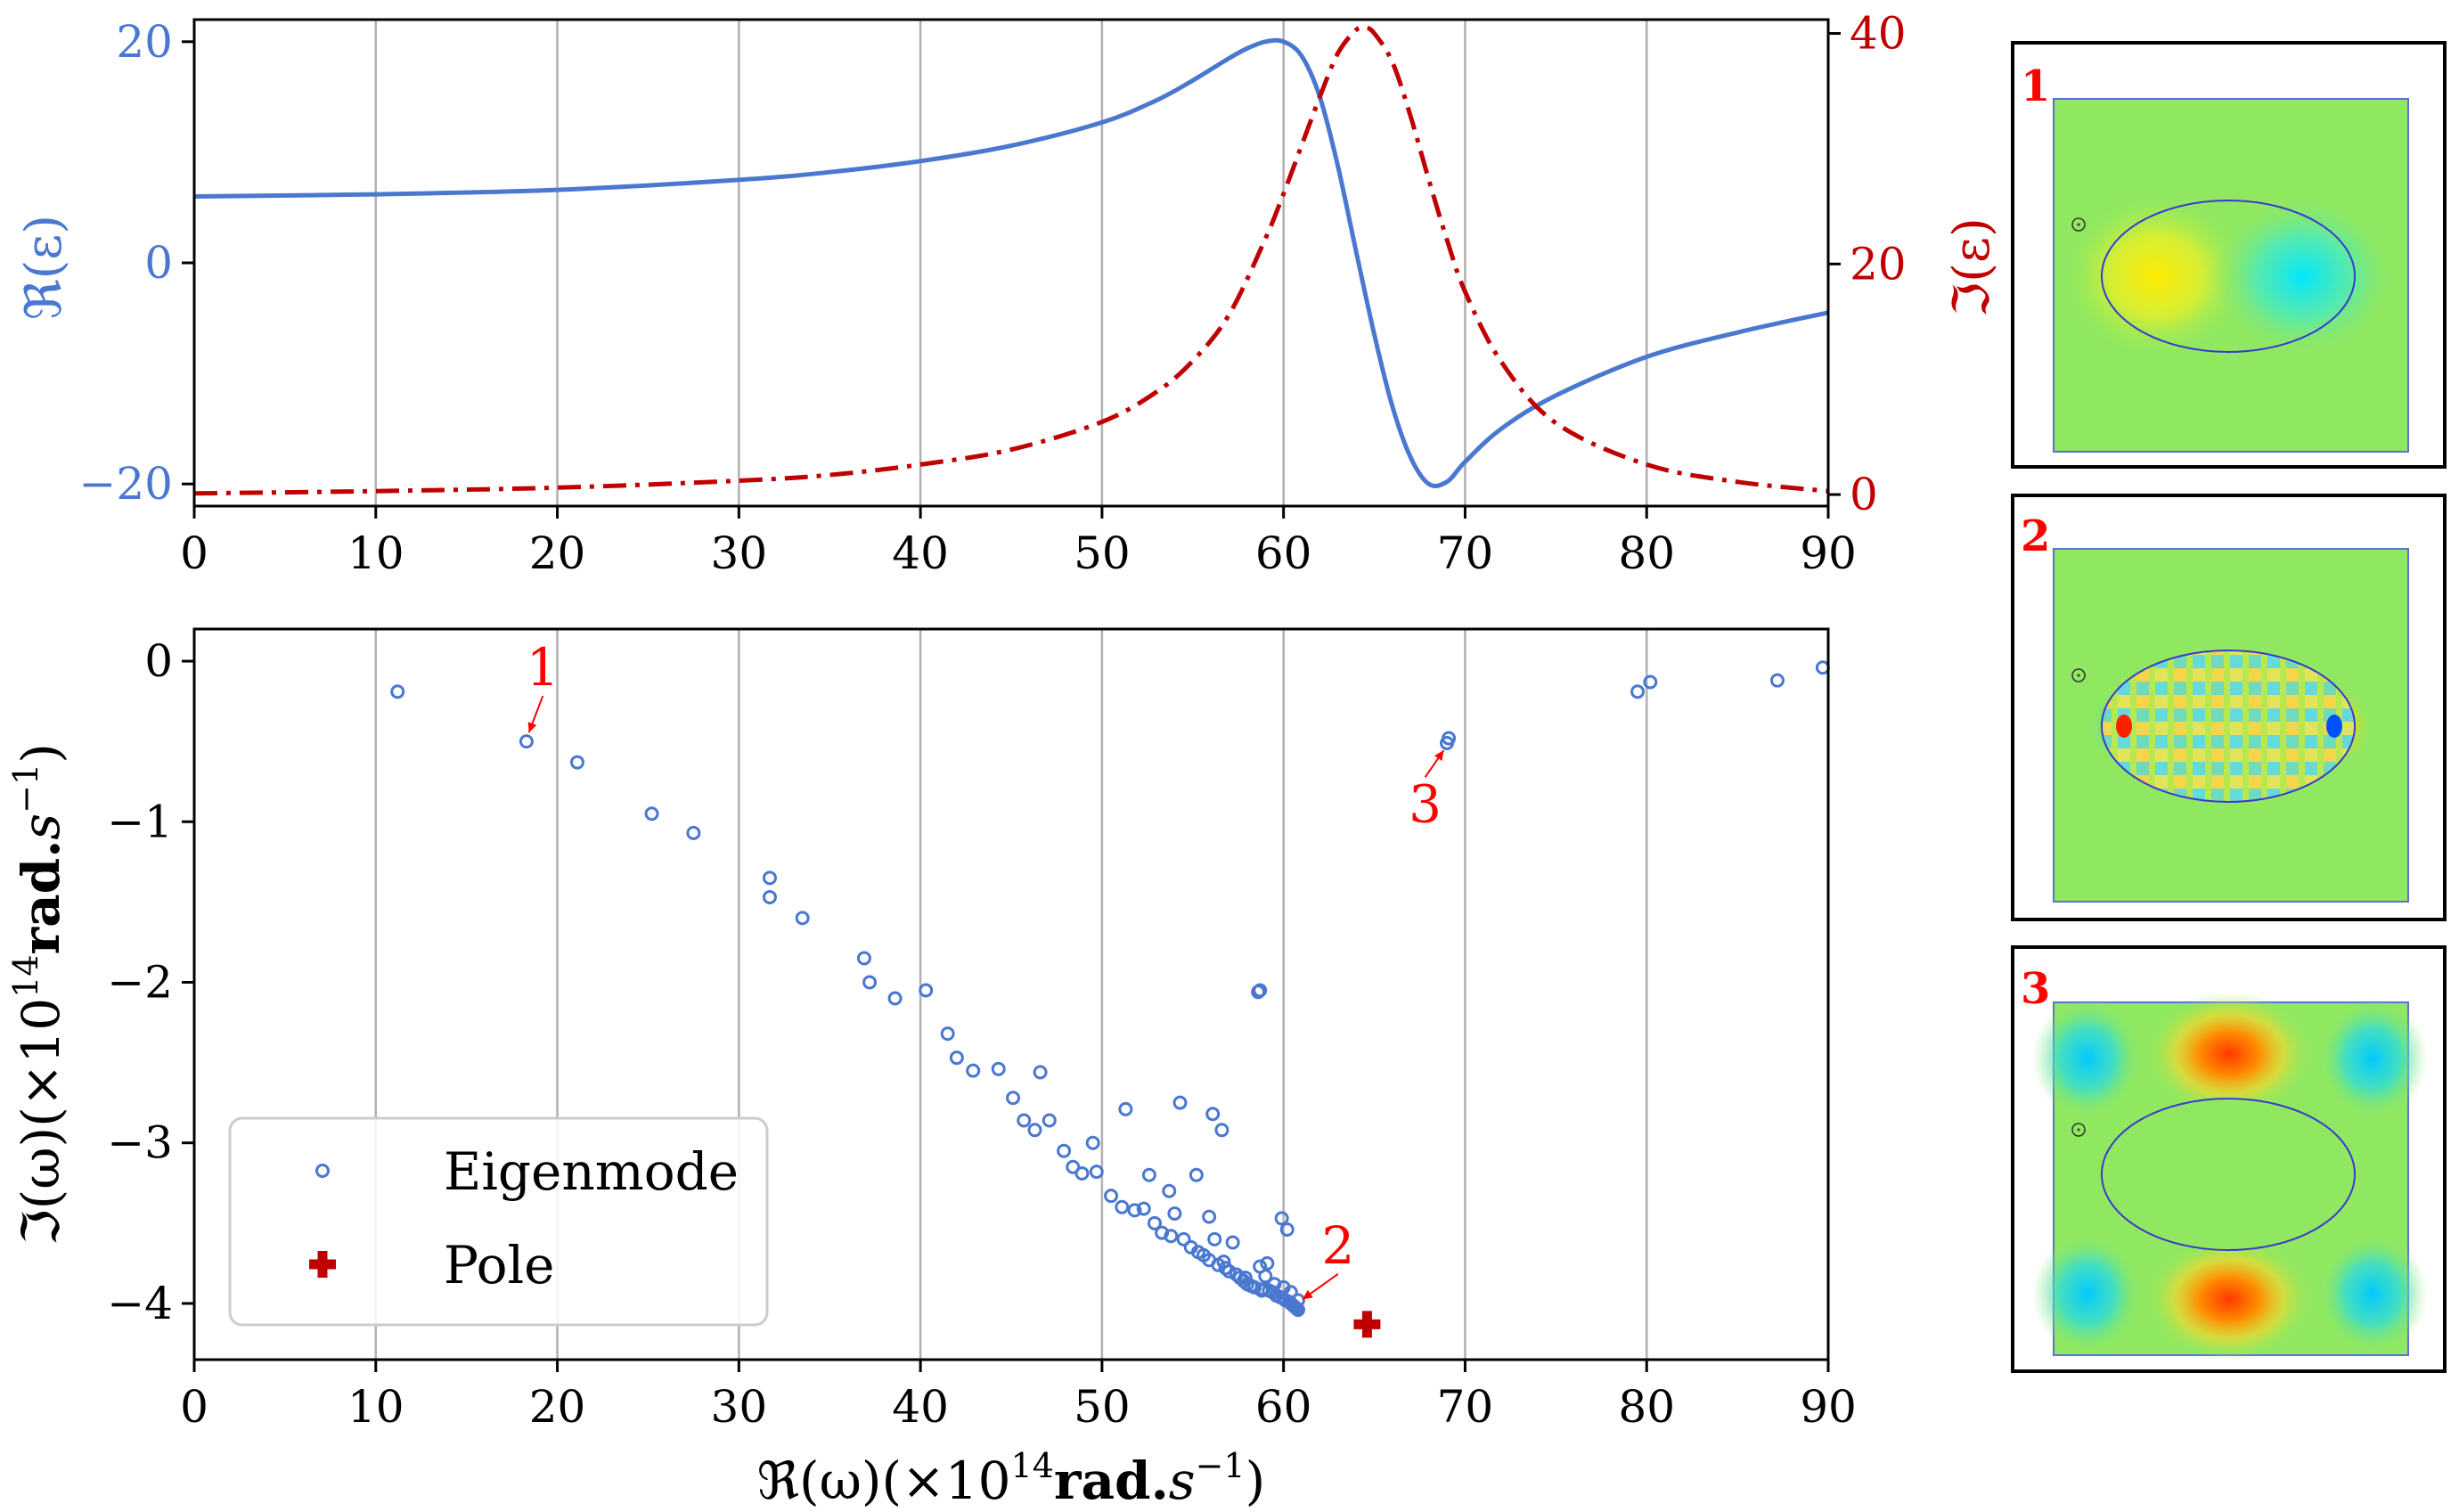 The image size is (2459, 1512). Describe the element at coordinates (1102, 1407) in the screenshot. I see `bottom-x-tick-label: 50` at that location.